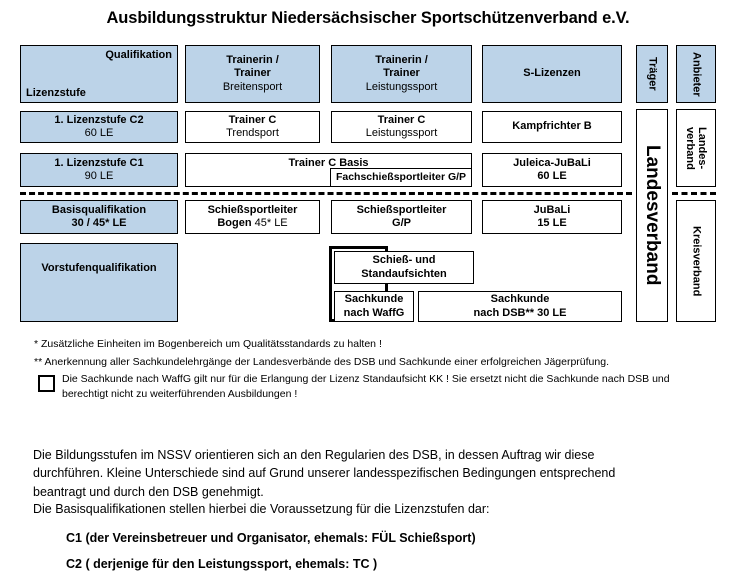 The width and height of the screenshot is (736, 579). What do you see at coordinates (552, 223) in the screenshot?
I see `label-line2: 15 LE` at bounding box center [552, 223].